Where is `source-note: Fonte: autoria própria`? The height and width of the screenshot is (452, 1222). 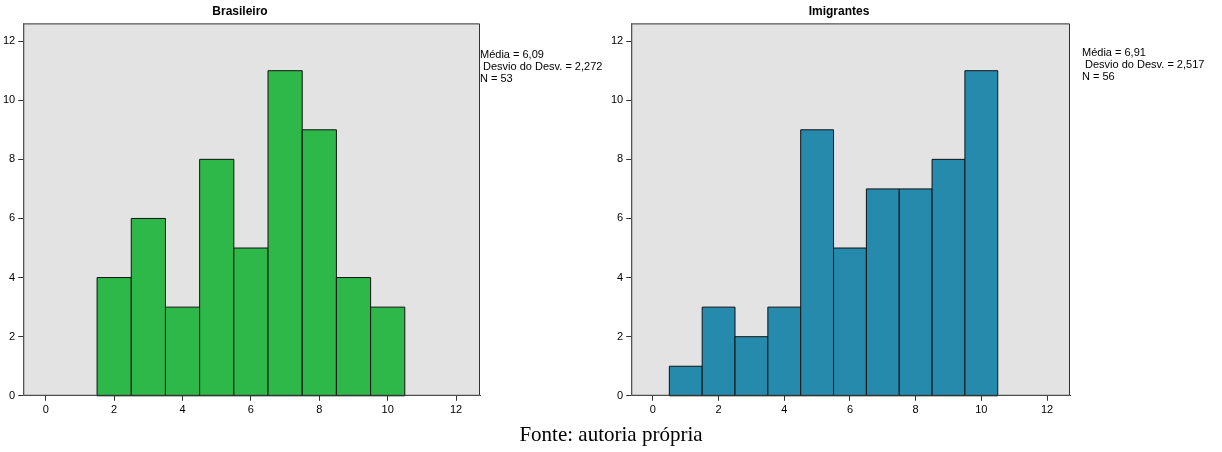
source-note: Fonte: autoria própria is located at coordinates (611, 434).